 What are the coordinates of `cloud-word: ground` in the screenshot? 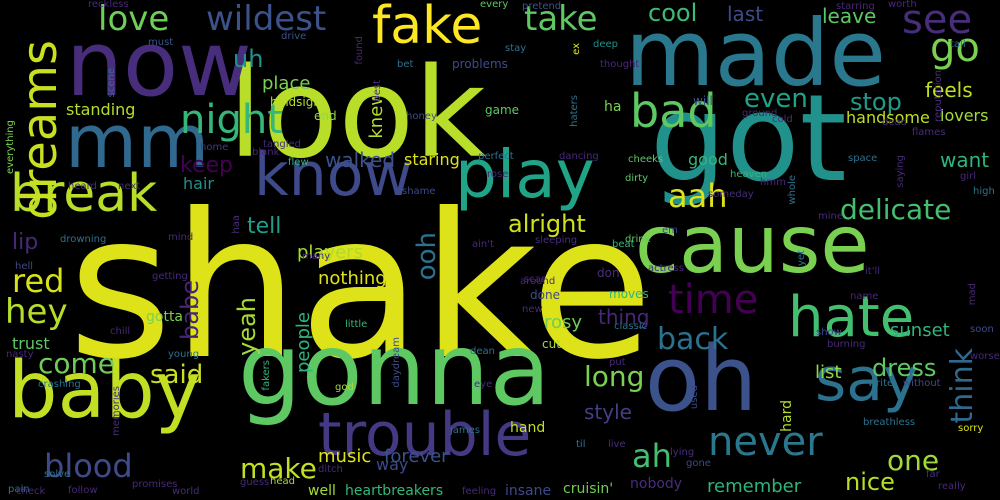 It's located at (760, 113).